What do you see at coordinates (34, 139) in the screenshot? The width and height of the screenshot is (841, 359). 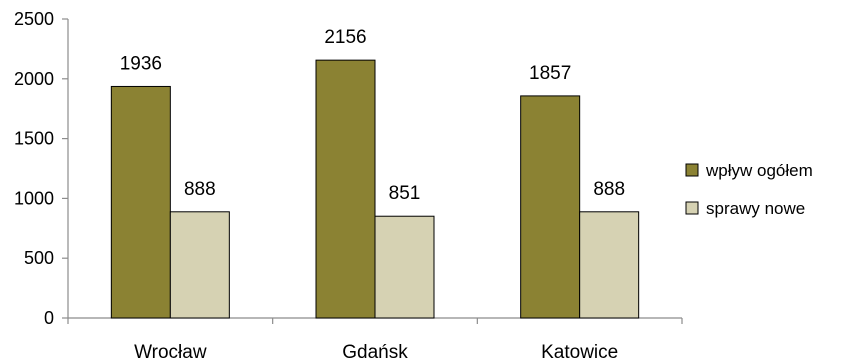 I see `y-tick-label: 1500` at bounding box center [34, 139].